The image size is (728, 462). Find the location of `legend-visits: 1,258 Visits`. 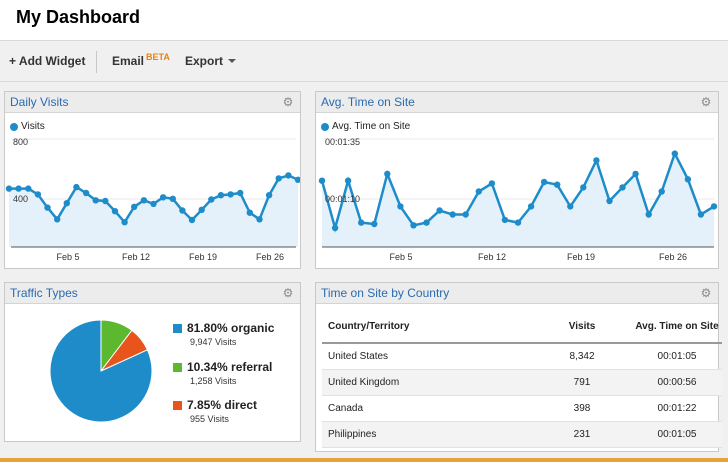

legend-visits: 1,258 Visits is located at coordinates (213, 381).